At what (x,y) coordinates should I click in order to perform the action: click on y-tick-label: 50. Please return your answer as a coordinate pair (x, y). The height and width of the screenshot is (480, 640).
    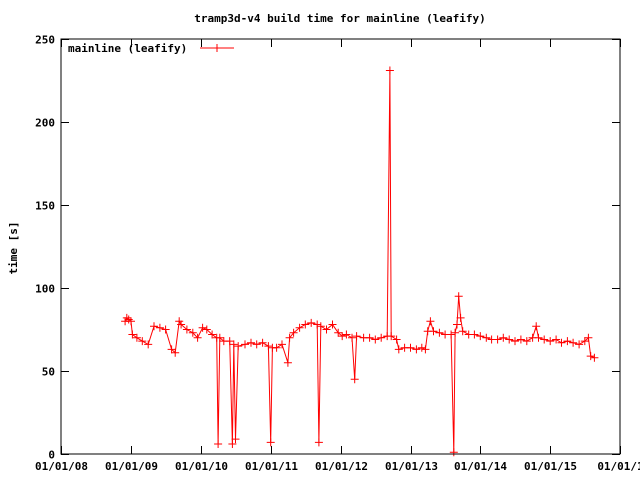
    Looking at the image, I should click on (48, 372).